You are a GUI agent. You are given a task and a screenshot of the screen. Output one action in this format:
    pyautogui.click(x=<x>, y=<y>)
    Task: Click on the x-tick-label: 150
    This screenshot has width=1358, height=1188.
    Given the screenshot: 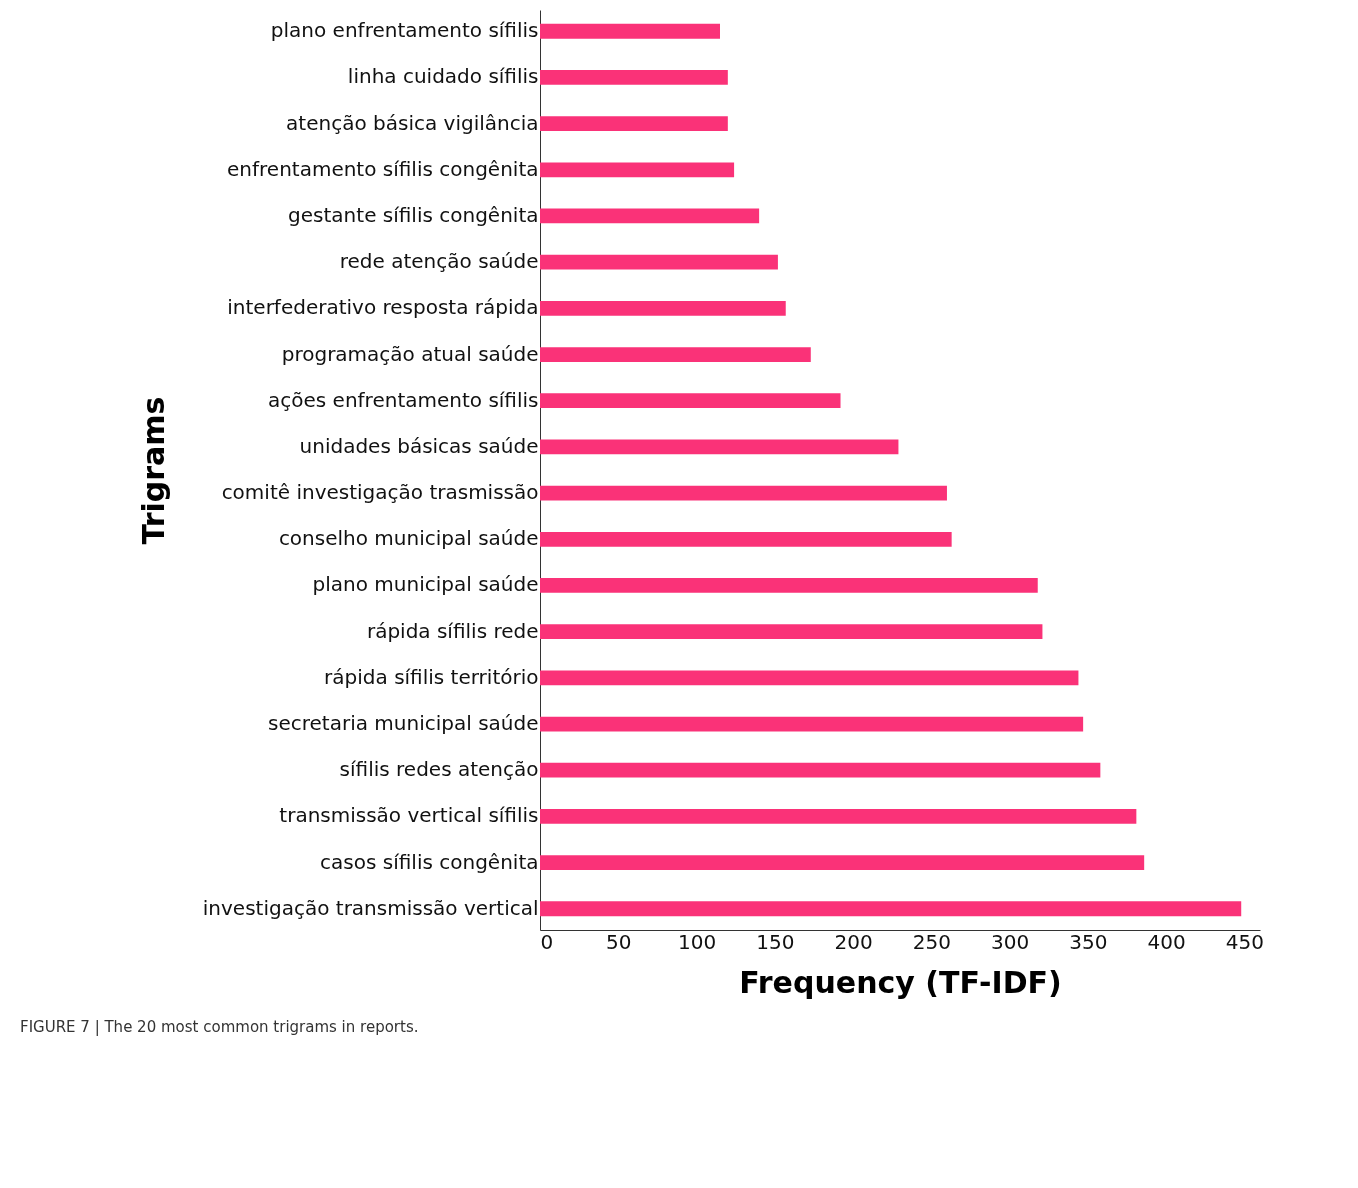 What is the action you would take?
    pyautogui.click(x=775, y=941)
    